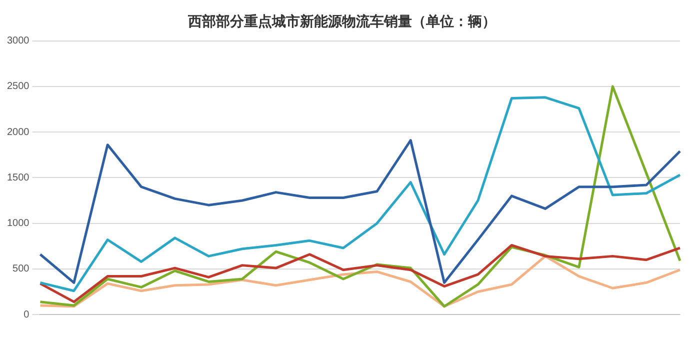 Image resolution: width=700 pixels, height=347 pixels. Describe the element at coordinates (18, 41) in the screenshot. I see `y-tick-label: 3000` at that location.